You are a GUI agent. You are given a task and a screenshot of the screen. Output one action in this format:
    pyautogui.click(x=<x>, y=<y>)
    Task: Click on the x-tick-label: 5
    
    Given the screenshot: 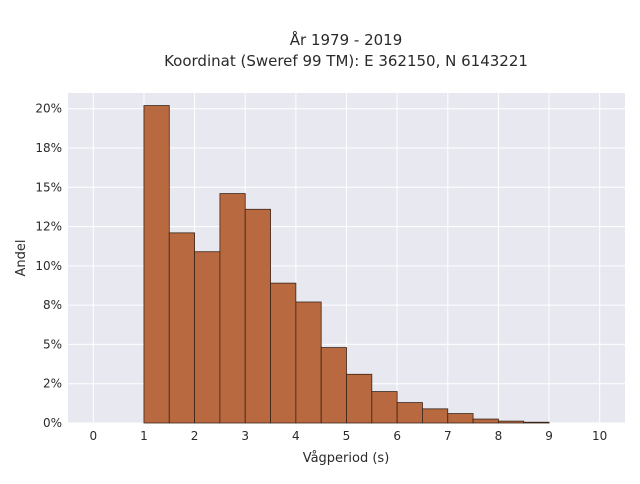 What is the action you would take?
    pyautogui.click(x=347, y=436)
    